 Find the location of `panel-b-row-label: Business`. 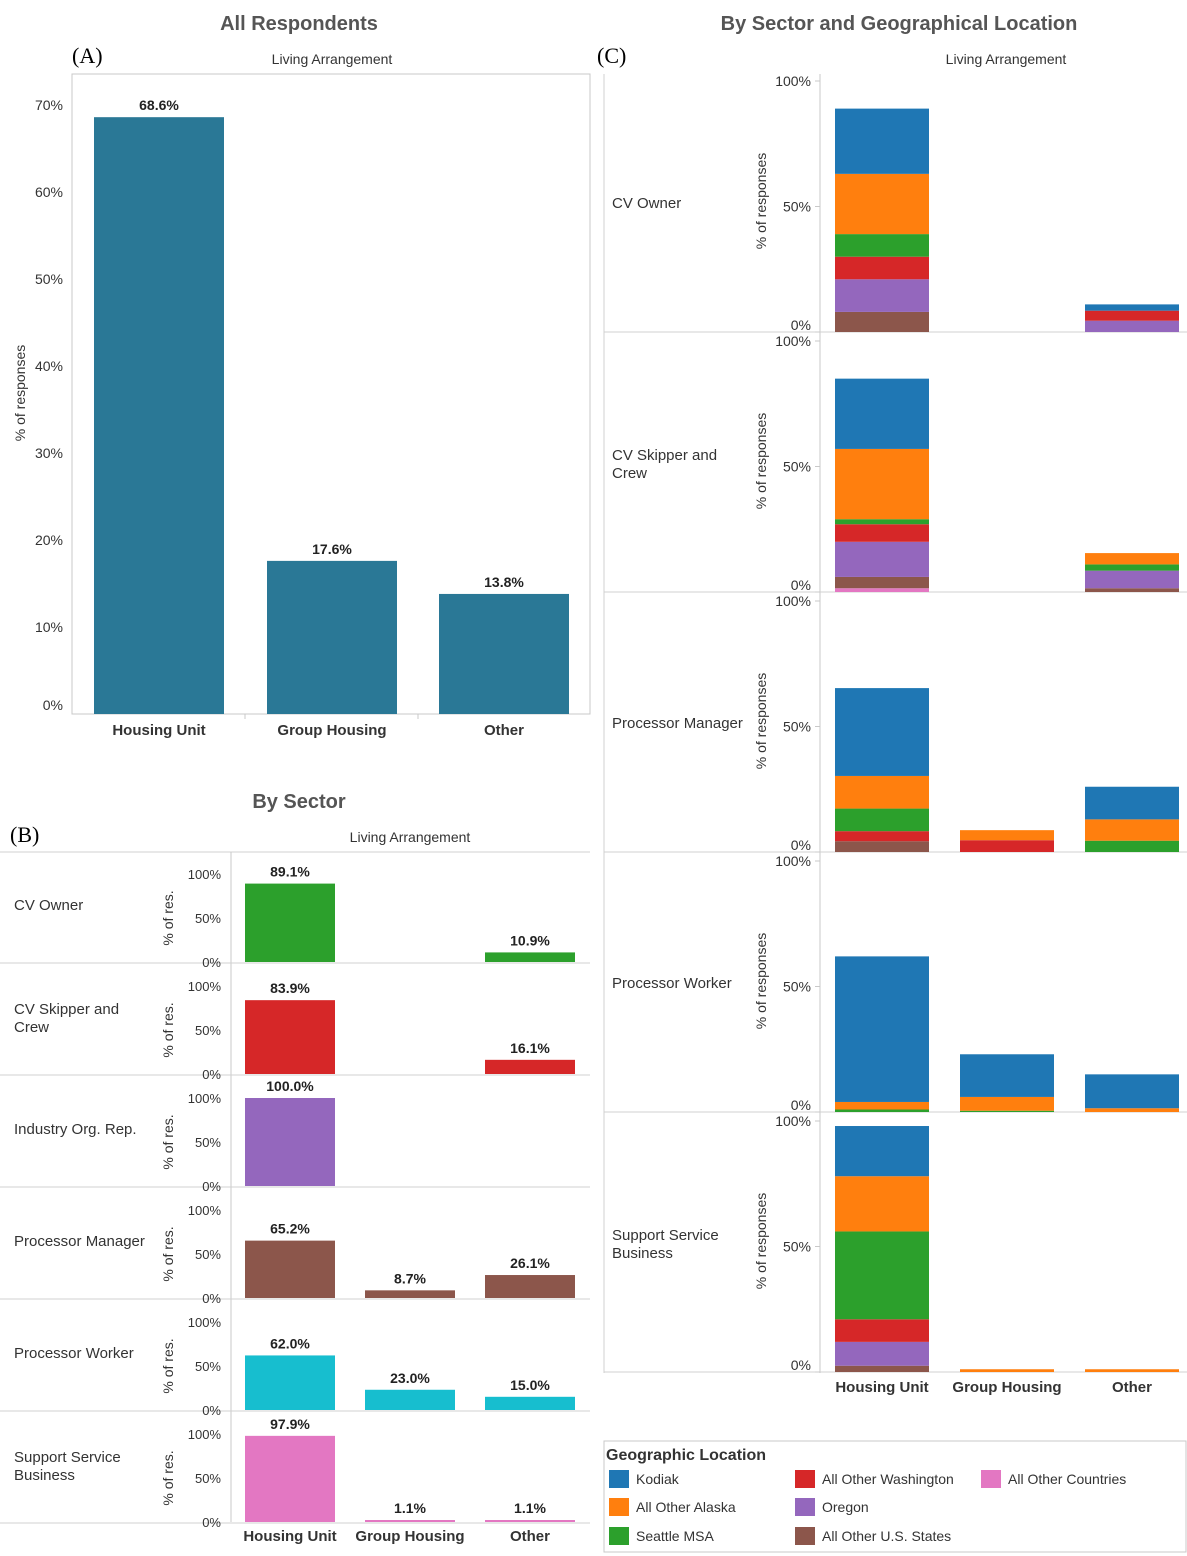

panel-b-row-label: Business is located at coordinates (44, 1475).